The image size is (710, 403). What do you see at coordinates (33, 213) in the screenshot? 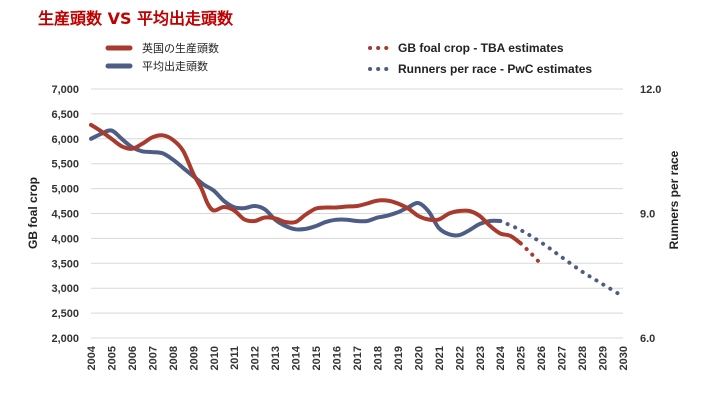
I see `y-axis-label: GB foal crop` at bounding box center [33, 213].